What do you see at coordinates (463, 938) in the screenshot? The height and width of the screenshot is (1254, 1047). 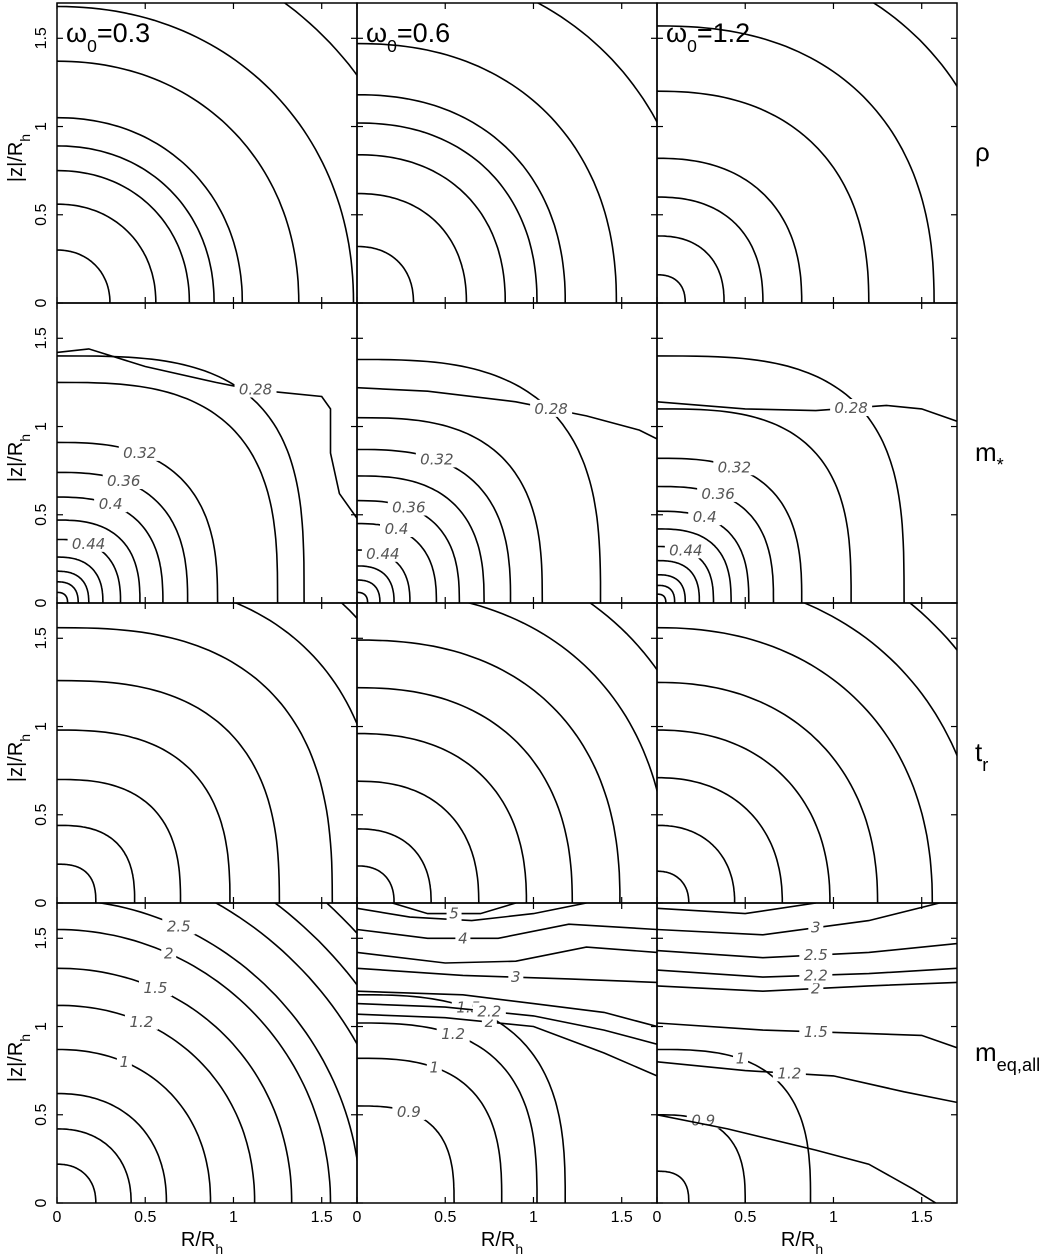 I see `contour-label: 4` at bounding box center [463, 938].